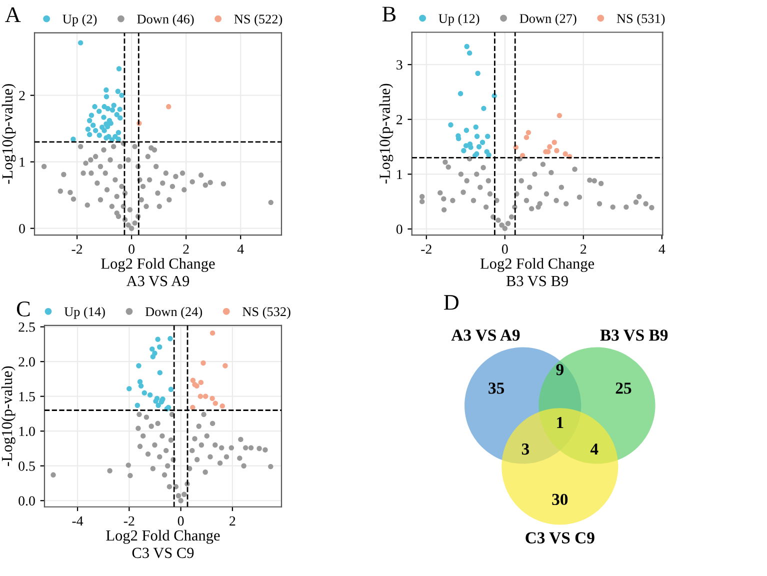 The height and width of the screenshot is (576, 767). Describe the element at coordinates (560, 370) in the screenshot. I see `text: 9` at that location.